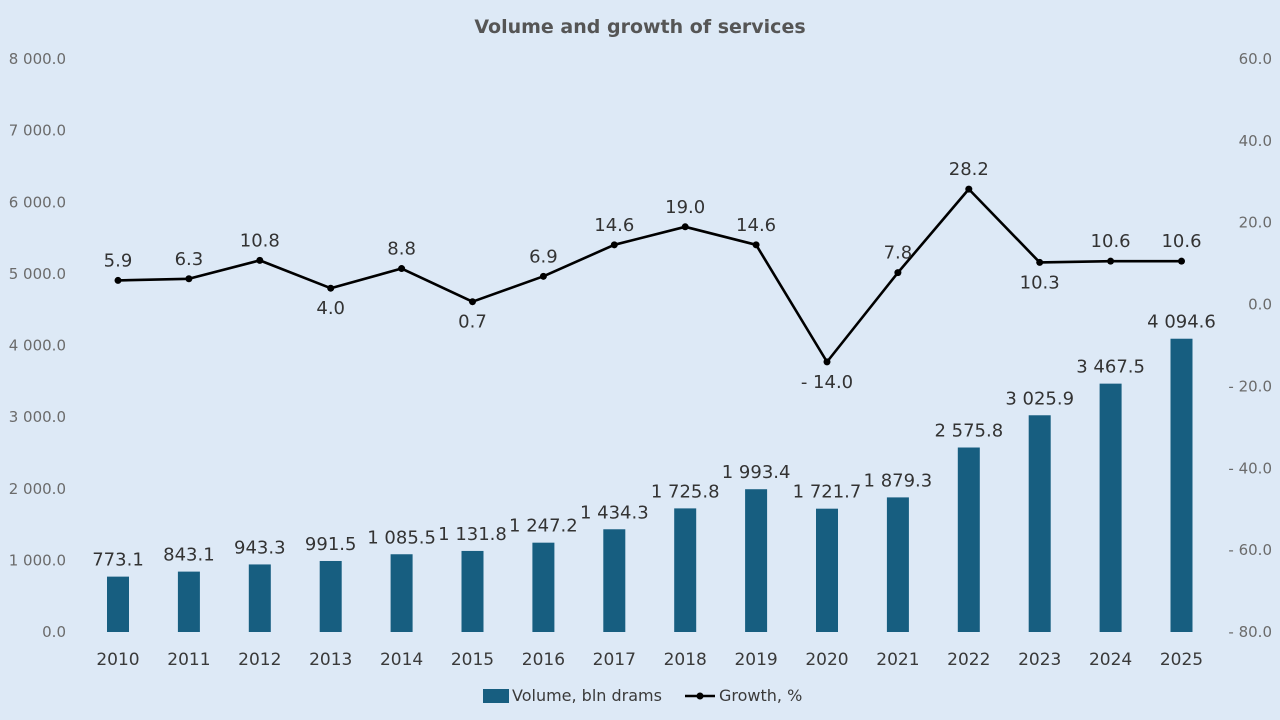  I want to click on x-tick-label: 2010, so click(117, 660).